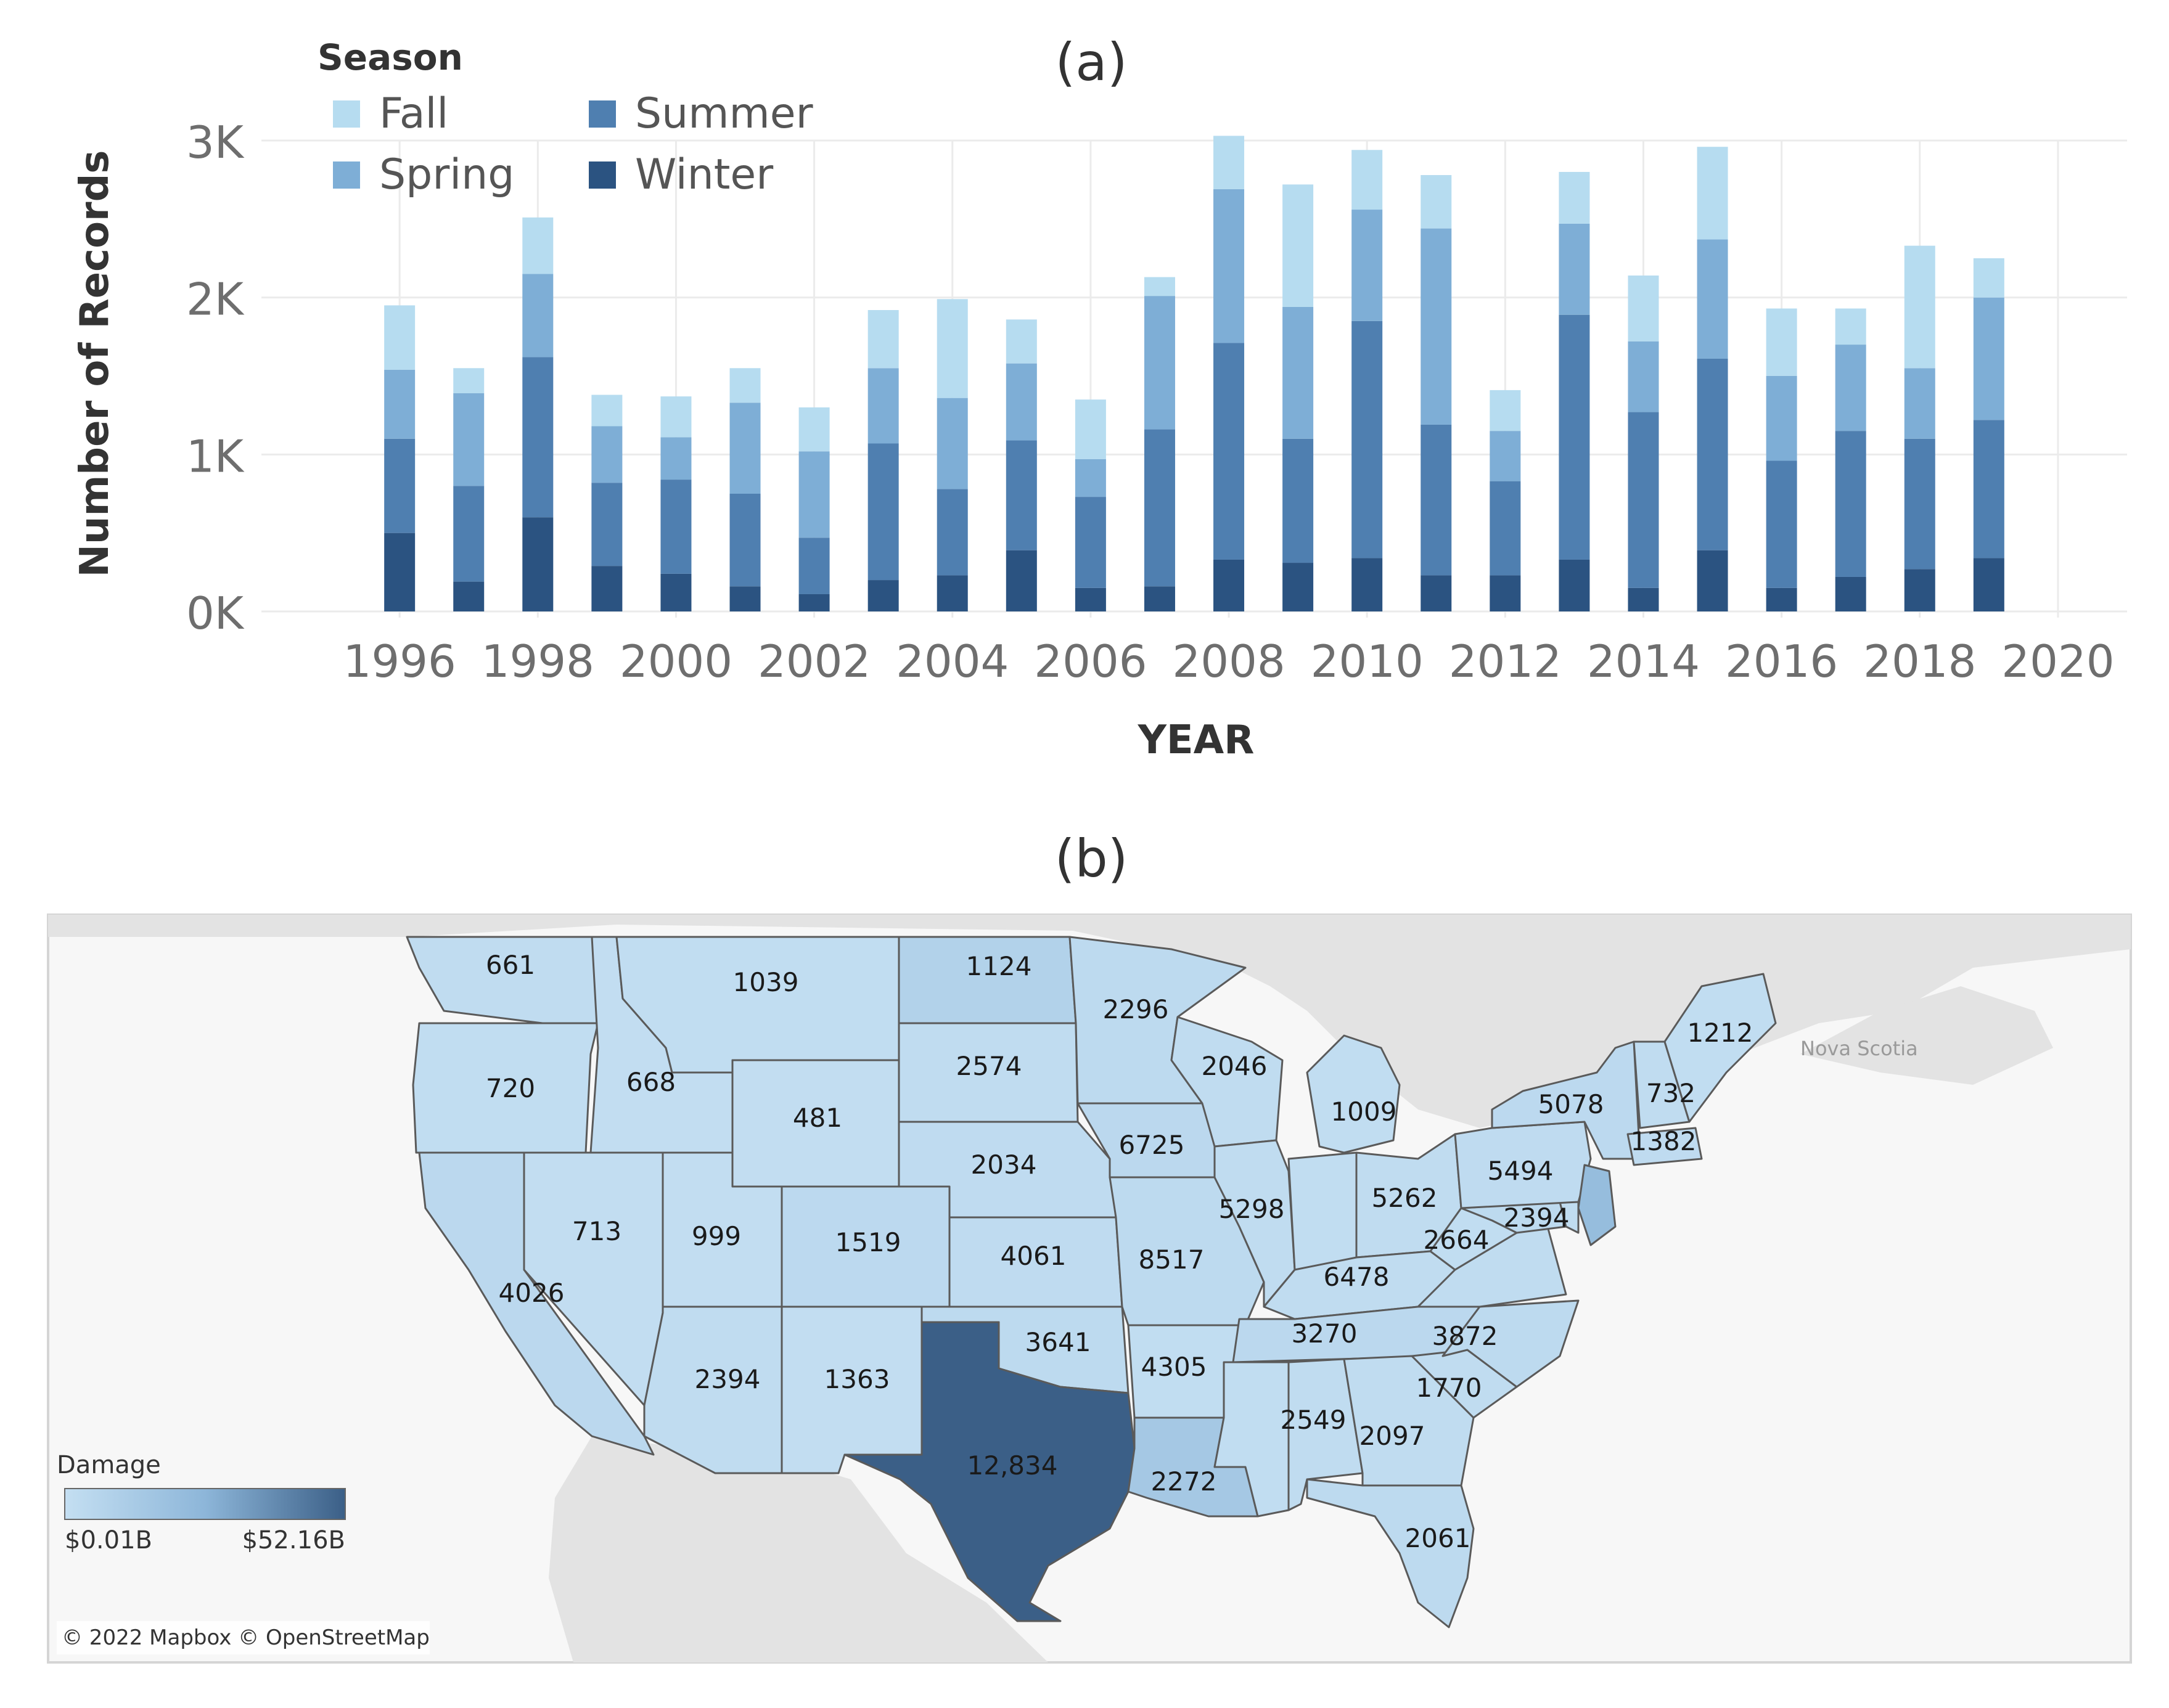 Image resolution: width=2169 pixels, height=1708 pixels. I want to click on bar-segment-spring-2018, so click(1920, 403).